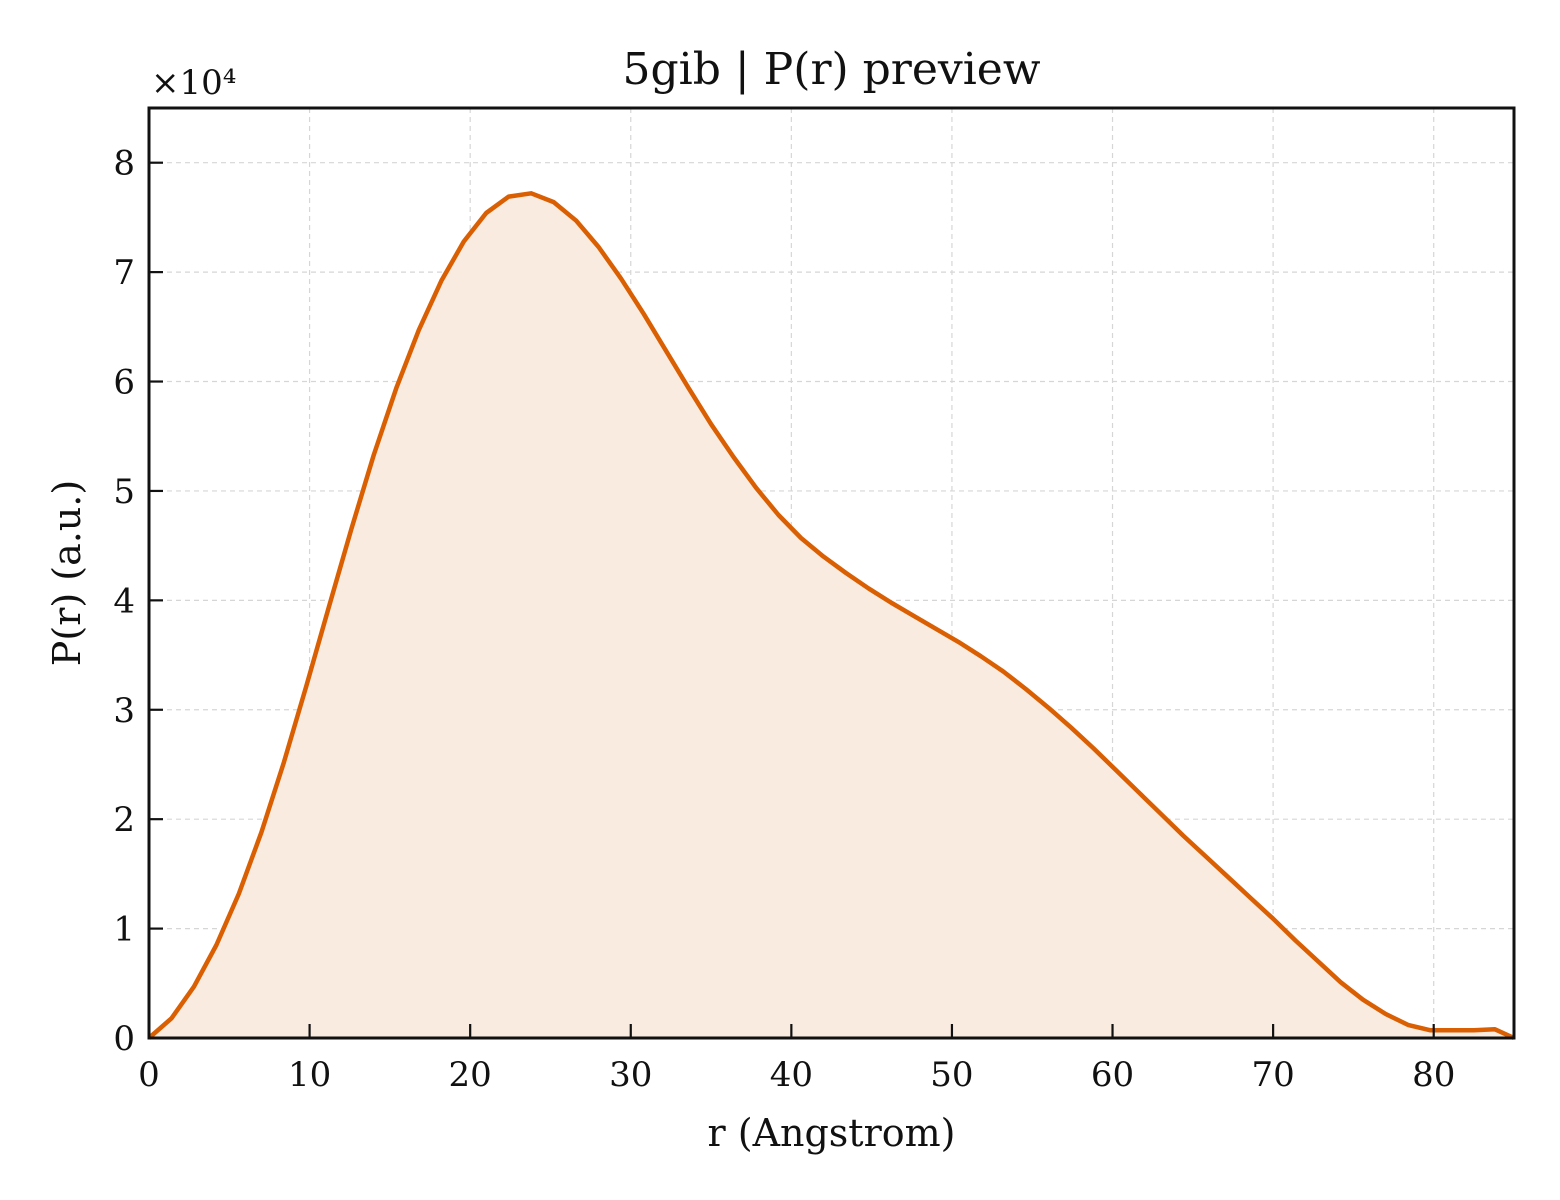 Image resolution: width=1560 pixels, height=1200 pixels. What do you see at coordinates (124, 820) in the screenshot?
I see `y-tick-label: 2` at bounding box center [124, 820].